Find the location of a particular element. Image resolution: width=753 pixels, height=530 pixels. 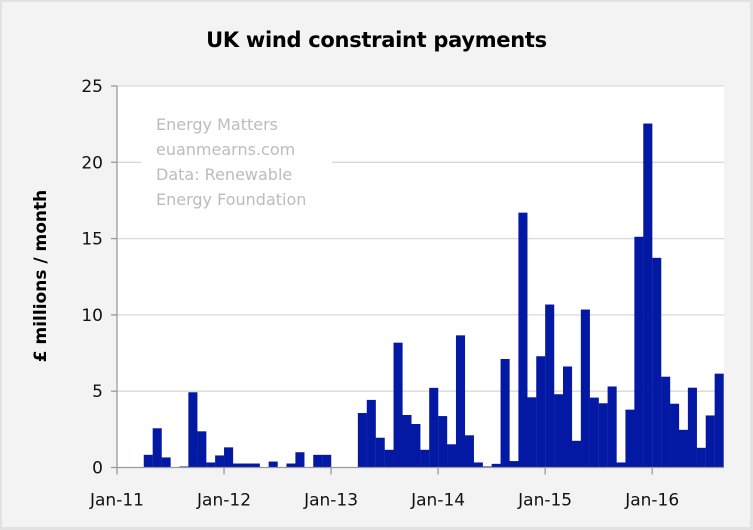

chart-title: UK wind constraint payments is located at coordinates (376, 40).